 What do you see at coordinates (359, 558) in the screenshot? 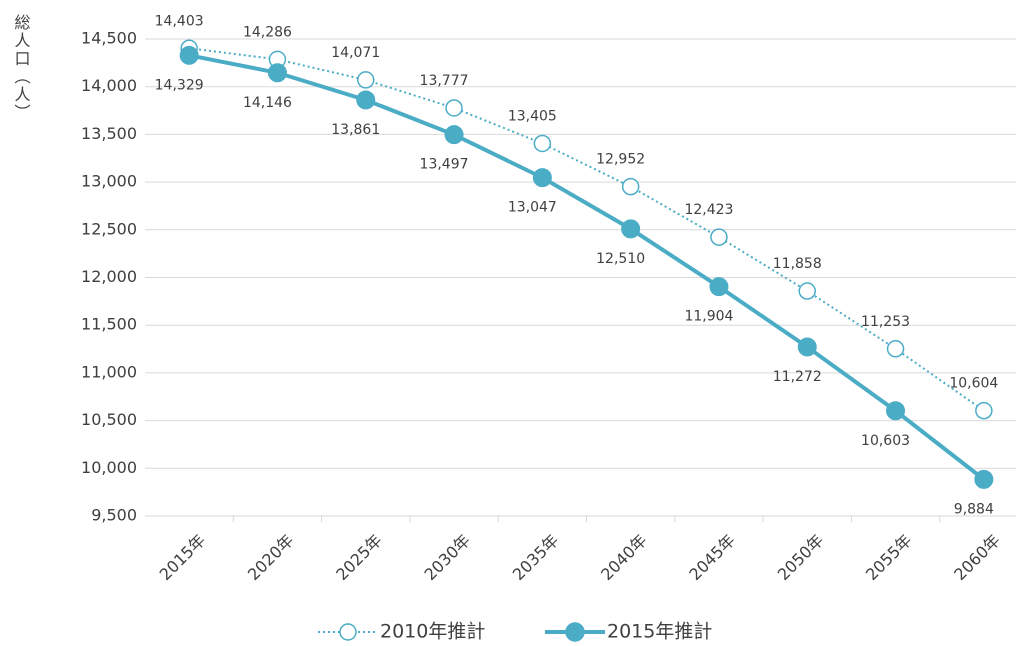
I see `x-tick-label: 2025年` at bounding box center [359, 558].